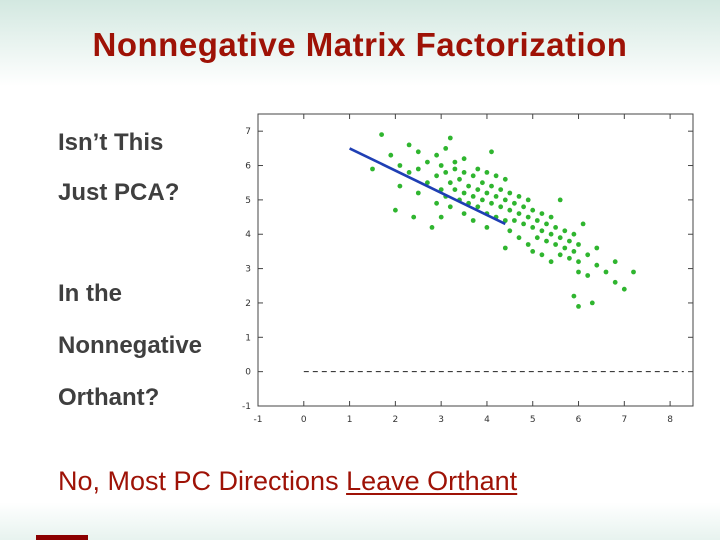 This screenshot has height=540, width=720. I want to click on svg-text: 8, so click(670, 420).